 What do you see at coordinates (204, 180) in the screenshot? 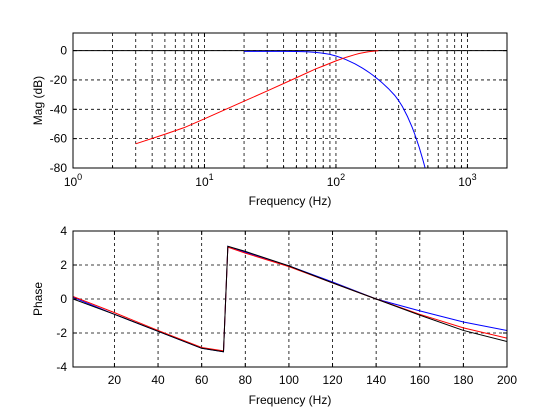
I see `mag-x-tick-label: 10¹` at bounding box center [204, 180].